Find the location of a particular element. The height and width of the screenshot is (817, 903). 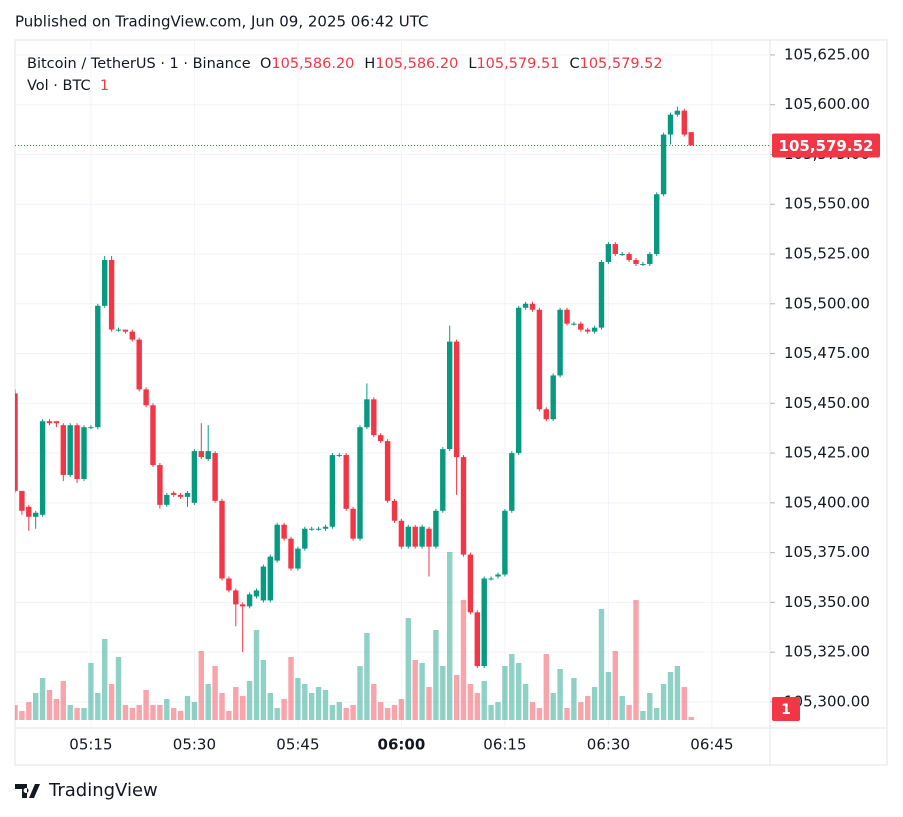

volume-label: 1 is located at coordinates (786, 710).